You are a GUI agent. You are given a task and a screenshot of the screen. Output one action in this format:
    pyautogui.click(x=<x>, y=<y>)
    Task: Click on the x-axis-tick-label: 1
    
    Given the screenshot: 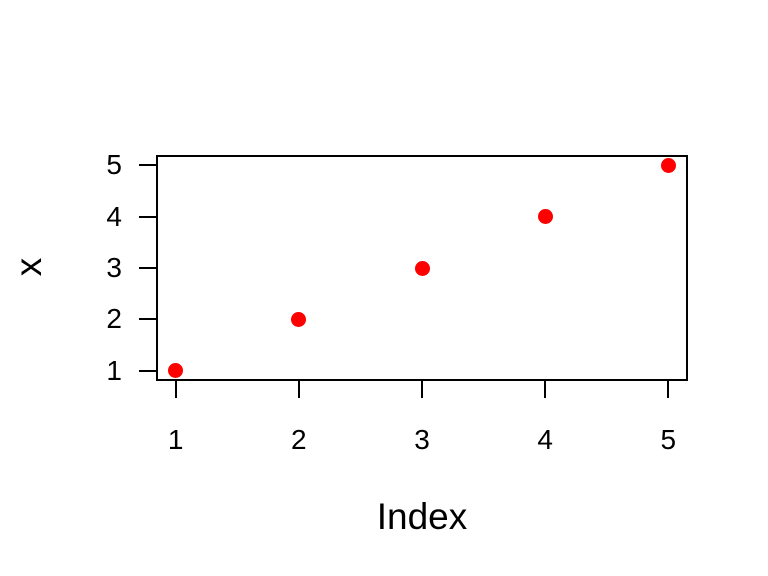 What is the action you would take?
    pyautogui.click(x=175, y=439)
    